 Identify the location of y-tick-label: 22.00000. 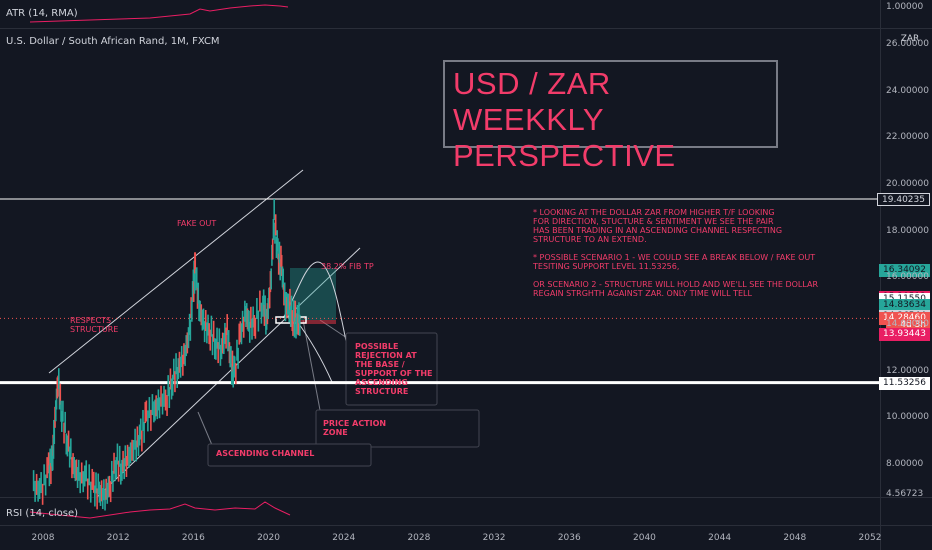
(907, 137).